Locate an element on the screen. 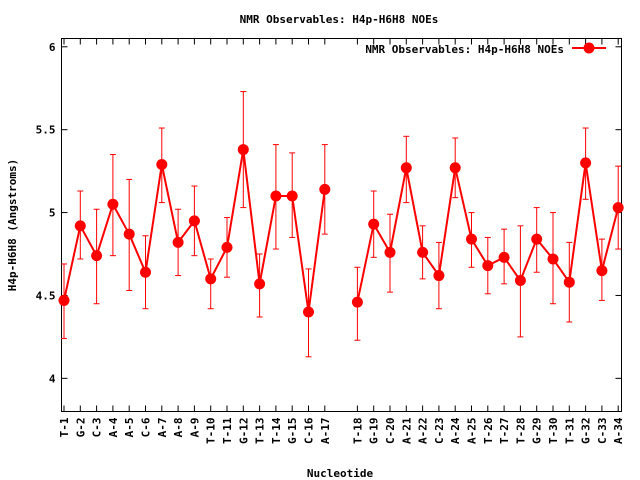 This screenshot has height=480, width=640. legend: NMR Observables: H4p-H6H8 NOEs is located at coordinates (485, 49).